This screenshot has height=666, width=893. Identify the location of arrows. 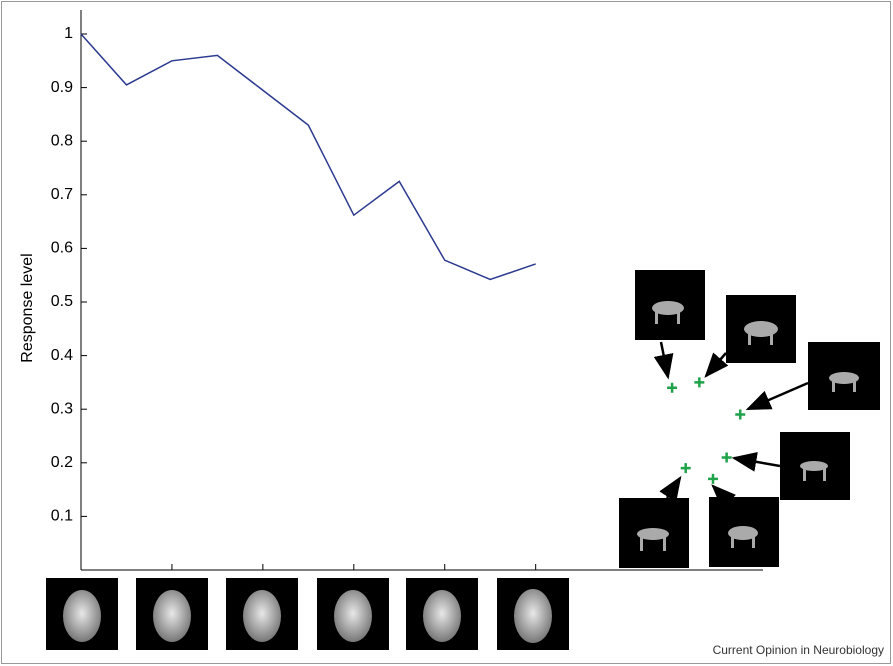
(731, 425).